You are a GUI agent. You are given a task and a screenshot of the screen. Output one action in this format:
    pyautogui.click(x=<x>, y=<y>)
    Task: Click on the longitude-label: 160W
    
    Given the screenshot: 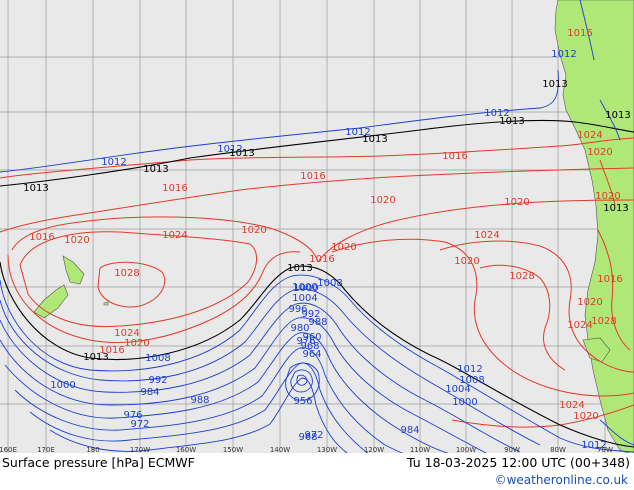 What is the action you would take?
    pyautogui.click(x=186, y=450)
    